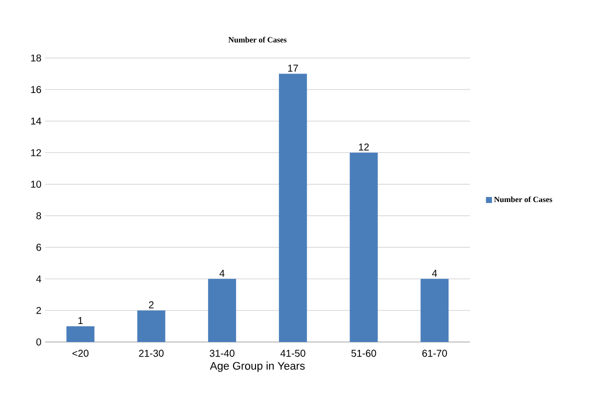  Describe the element at coordinates (36, 121) in the screenshot. I see `y-tick-label: 14` at that location.